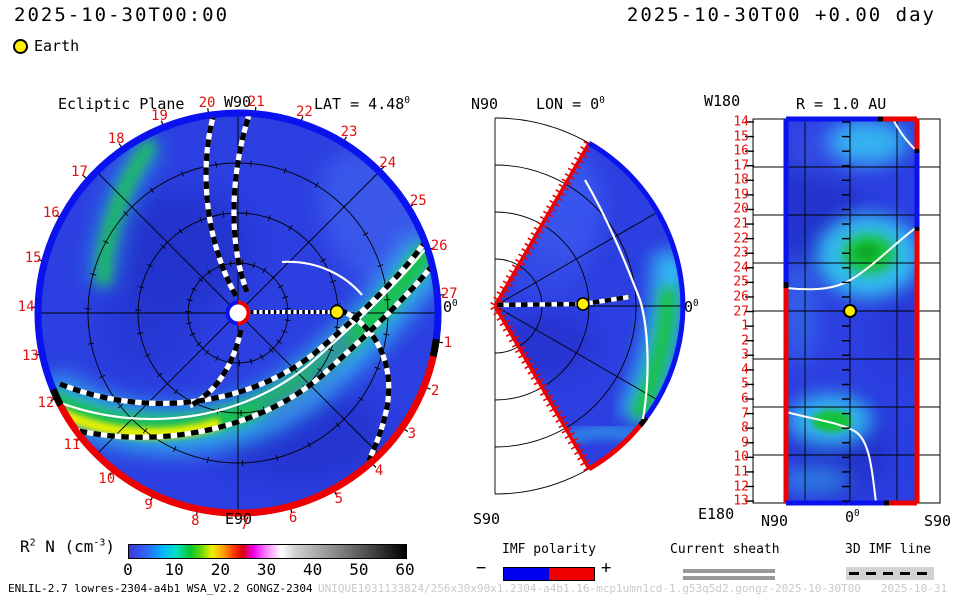 This screenshot has width=960, height=600. I want to click on ecliptic-date-label: 6, so click(293, 517).